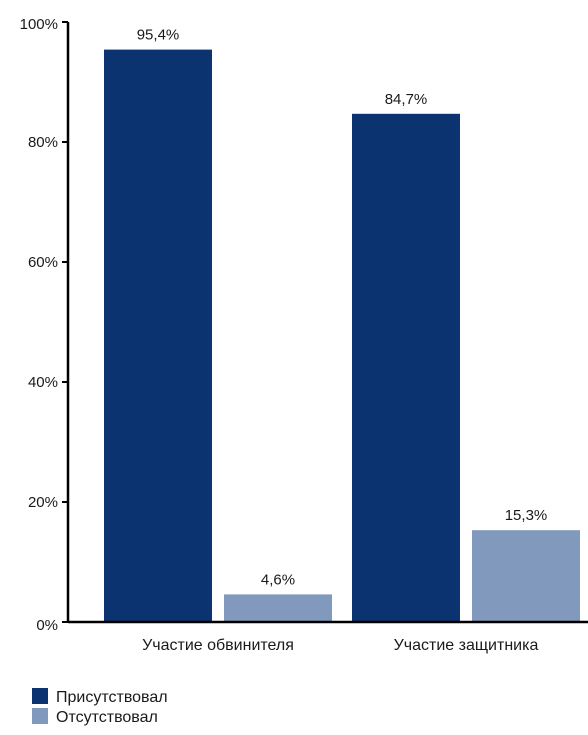  What do you see at coordinates (278, 579) in the screenshot?
I see `data-label-1-2: 4,6%` at bounding box center [278, 579].